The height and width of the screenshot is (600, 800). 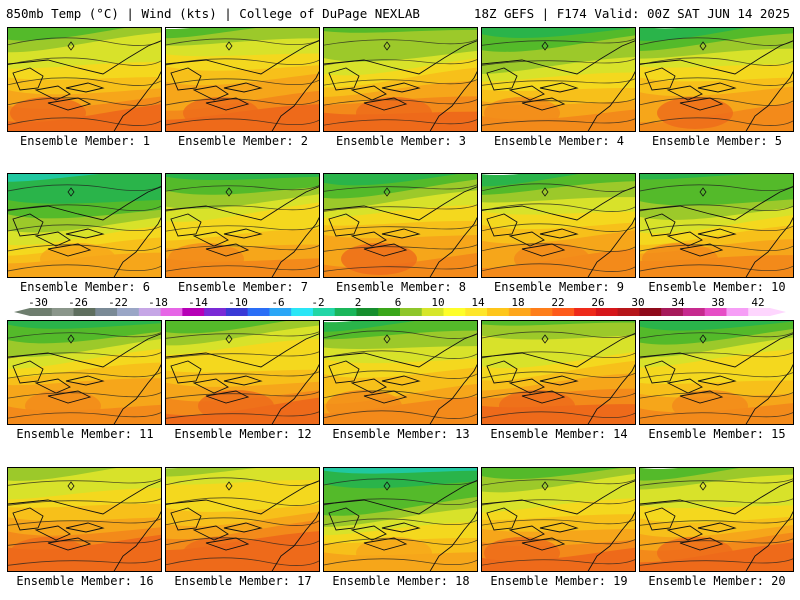 What do you see at coordinates (317, 302) in the screenshot?
I see `colorbar-tick-label: -2` at bounding box center [317, 302].